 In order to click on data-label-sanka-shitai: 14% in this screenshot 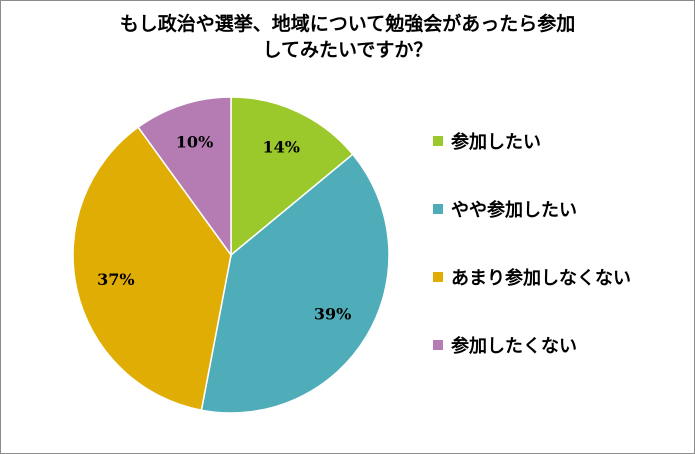, I will do `click(281, 147)`.